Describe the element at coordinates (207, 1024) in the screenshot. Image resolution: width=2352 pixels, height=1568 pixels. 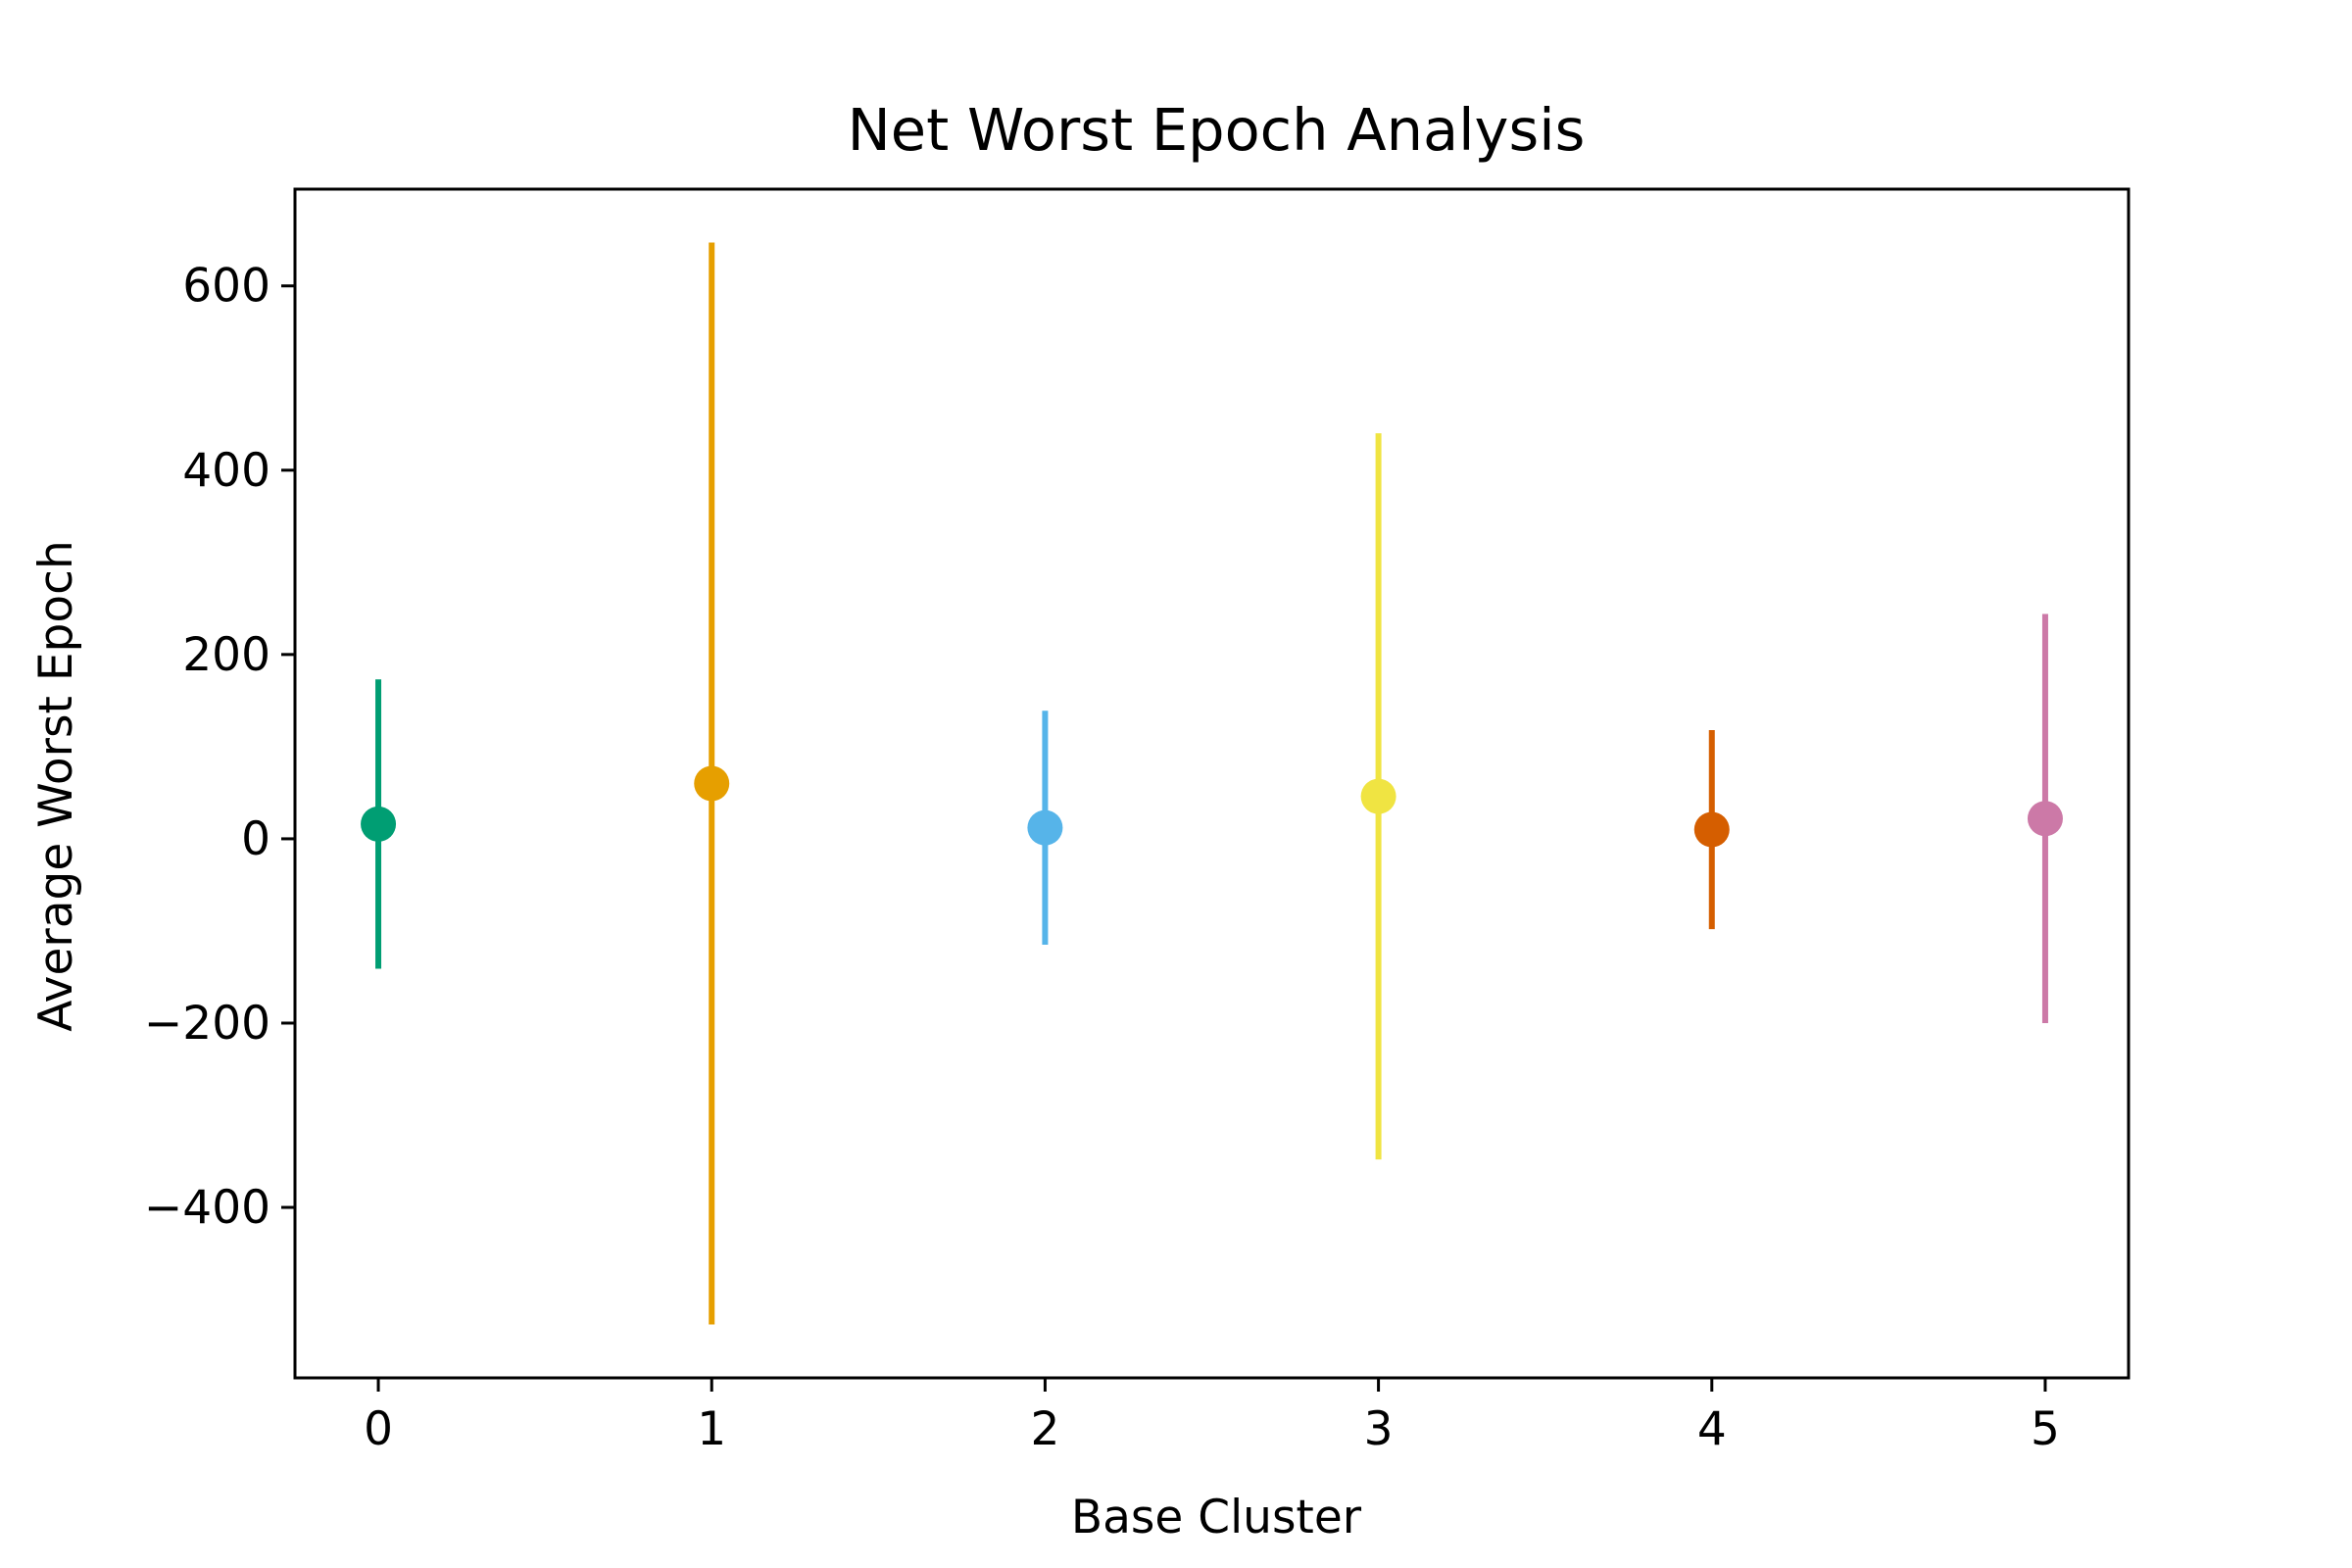
I see `y-tick-label: −200` at that location.